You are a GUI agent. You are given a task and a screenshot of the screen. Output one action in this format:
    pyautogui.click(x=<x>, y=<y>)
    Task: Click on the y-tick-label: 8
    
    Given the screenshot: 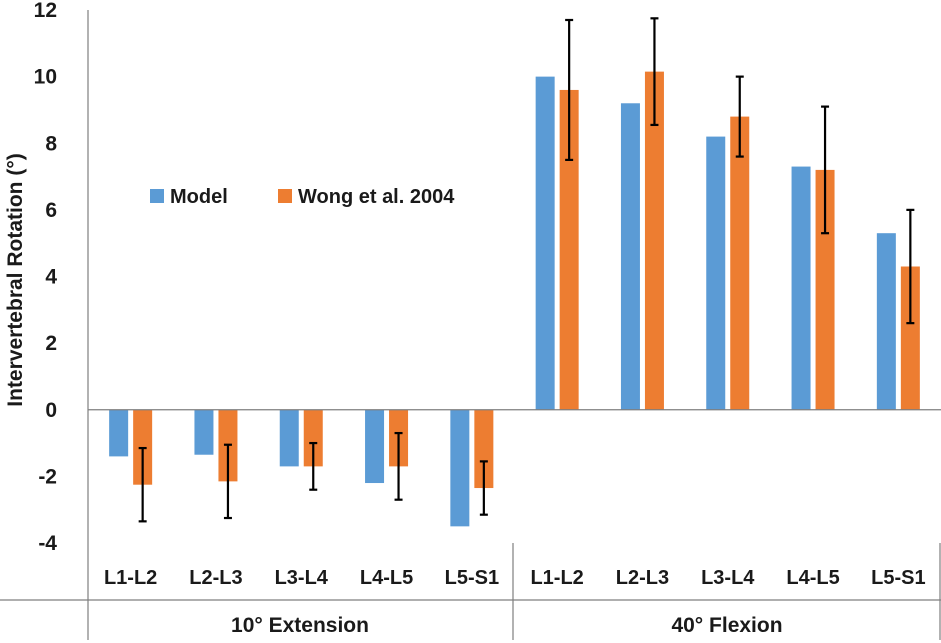 What is the action you would take?
    pyautogui.click(x=51, y=143)
    